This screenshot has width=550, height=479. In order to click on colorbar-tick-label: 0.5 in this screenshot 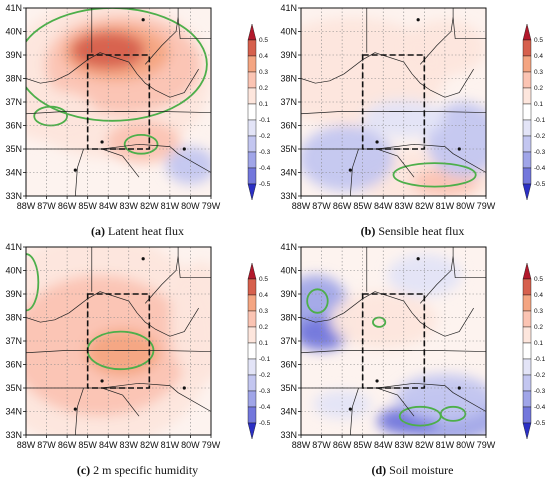, I will do `click(263, 40)`.